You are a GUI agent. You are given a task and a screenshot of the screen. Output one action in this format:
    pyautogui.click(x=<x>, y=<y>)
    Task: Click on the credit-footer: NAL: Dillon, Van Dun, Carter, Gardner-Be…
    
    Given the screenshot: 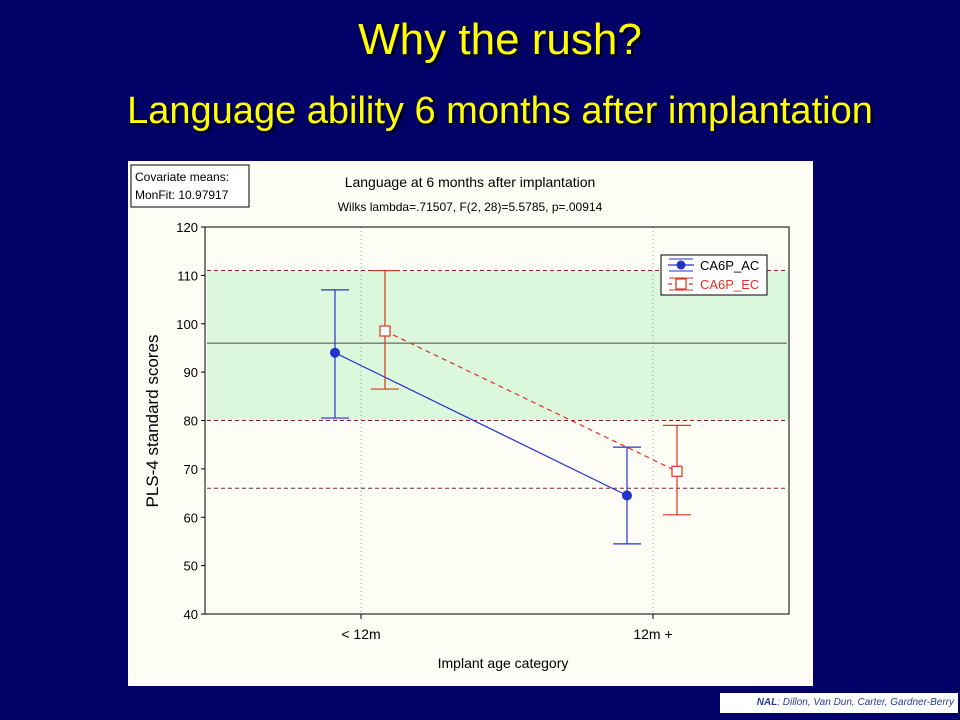 What is the action you would take?
    pyautogui.click(x=839, y=703)
    